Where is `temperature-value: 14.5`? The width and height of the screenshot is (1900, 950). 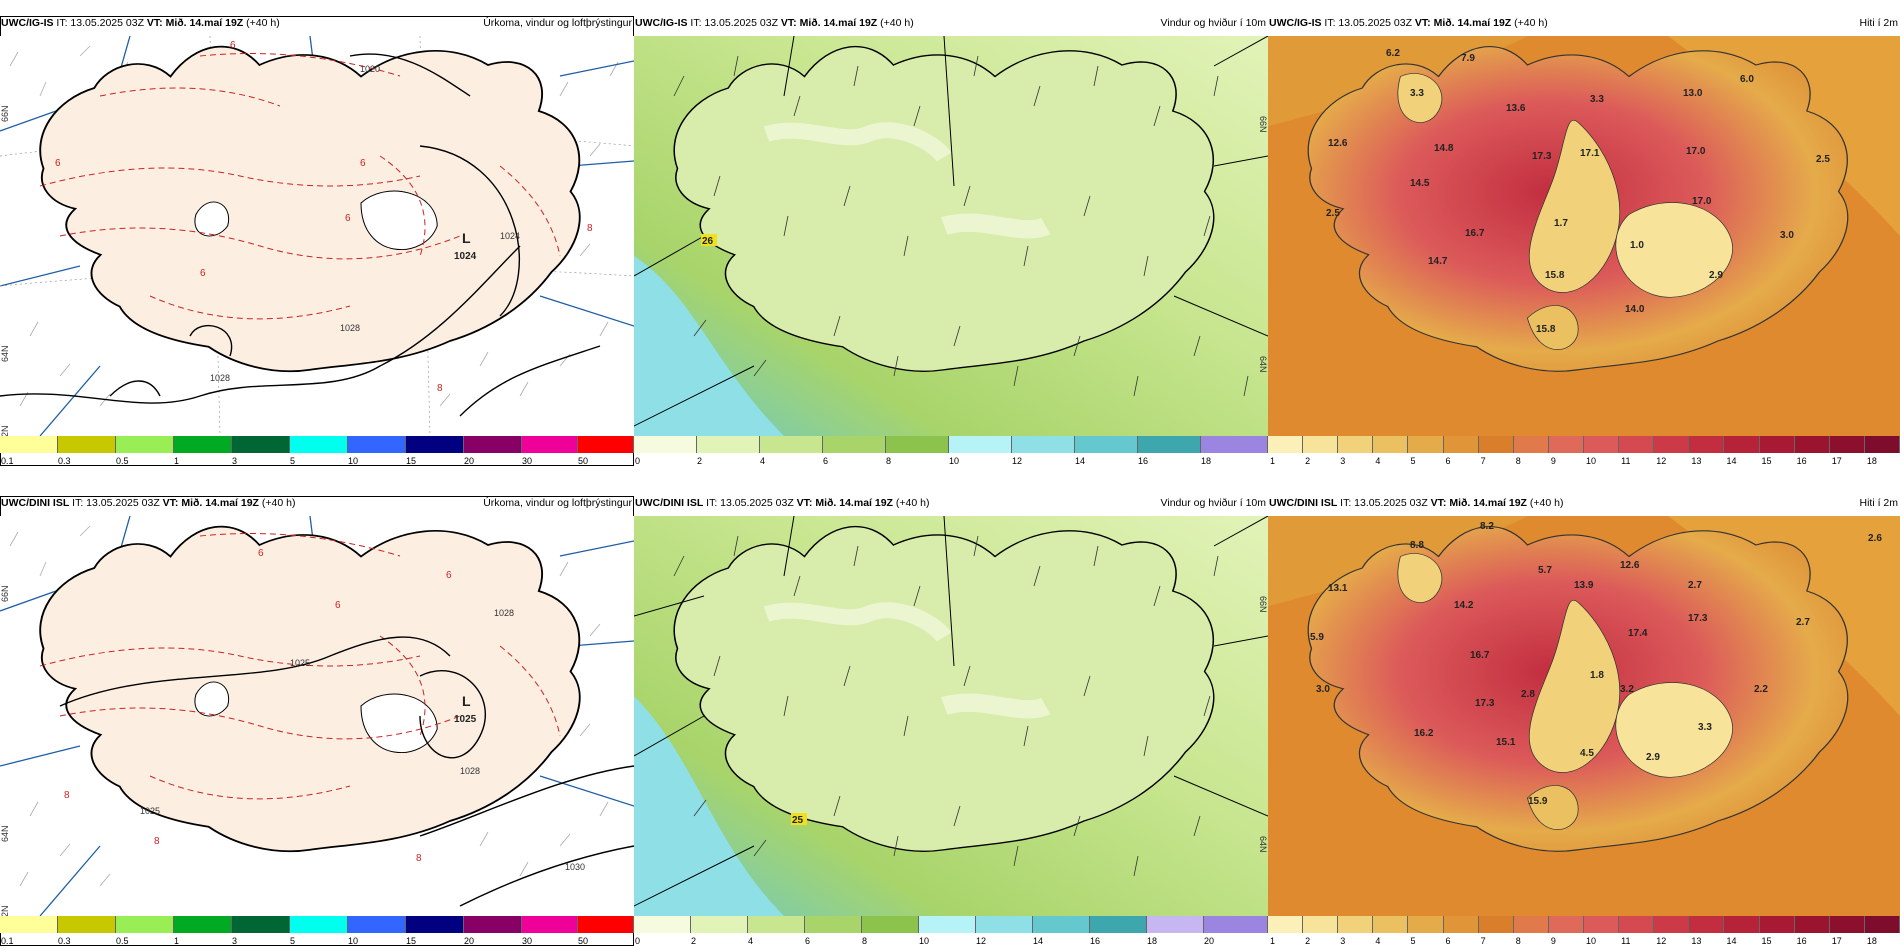 temperature-value: 14.5 is located at coordinates (1420, 183).